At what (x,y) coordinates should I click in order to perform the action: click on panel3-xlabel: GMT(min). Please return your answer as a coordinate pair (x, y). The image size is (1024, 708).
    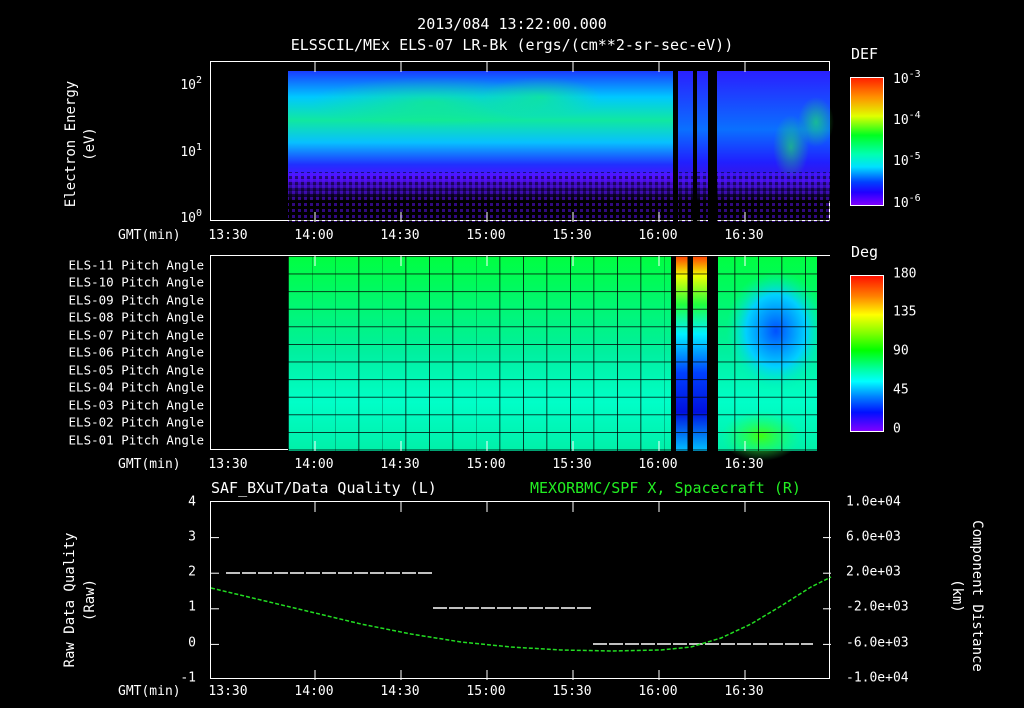
    Looking at the image, I should click on (149, 691).